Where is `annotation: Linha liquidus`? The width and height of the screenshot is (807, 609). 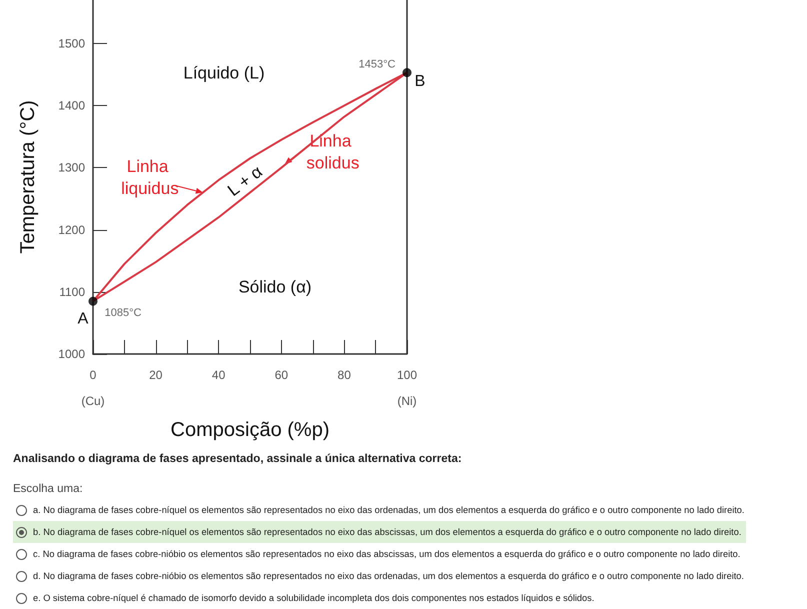
annotation: Linha liquidus is located at coordinates (150, 177).